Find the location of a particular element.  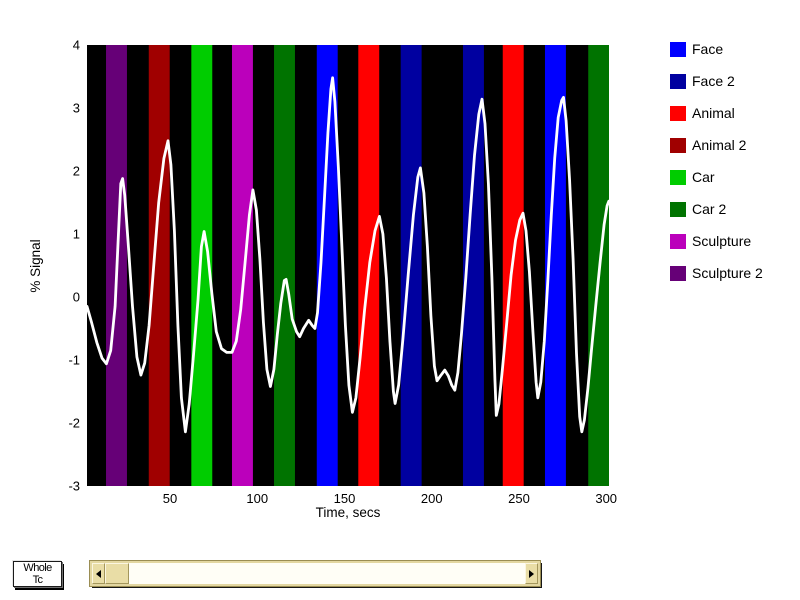

legend-item-face-2: Face 2 is located at coordinates (716, 81).